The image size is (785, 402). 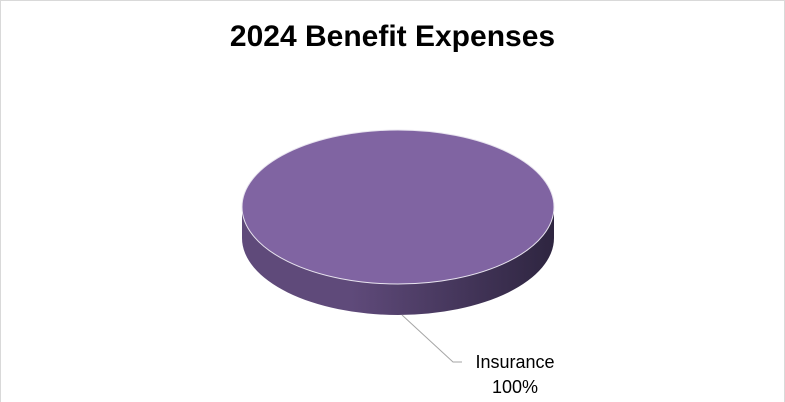 What do you see at coordinates (514, 362) in the screenshot?
I see `slice-label-insurance: Insurance` at bounding box center [514, 362].